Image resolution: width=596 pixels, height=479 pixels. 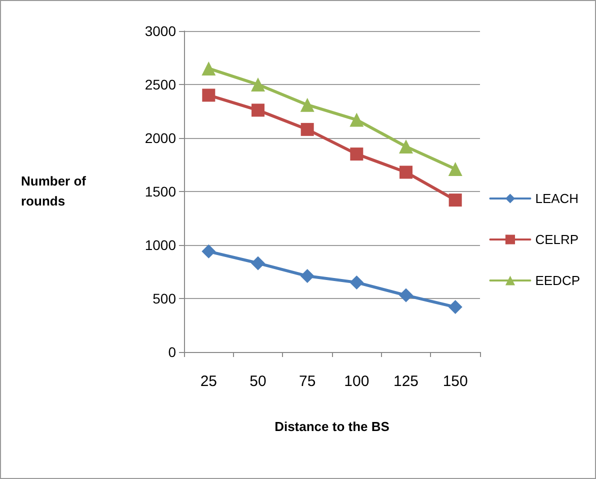 I want to click on legend-label: LEACH, so click(x=557, y=198).